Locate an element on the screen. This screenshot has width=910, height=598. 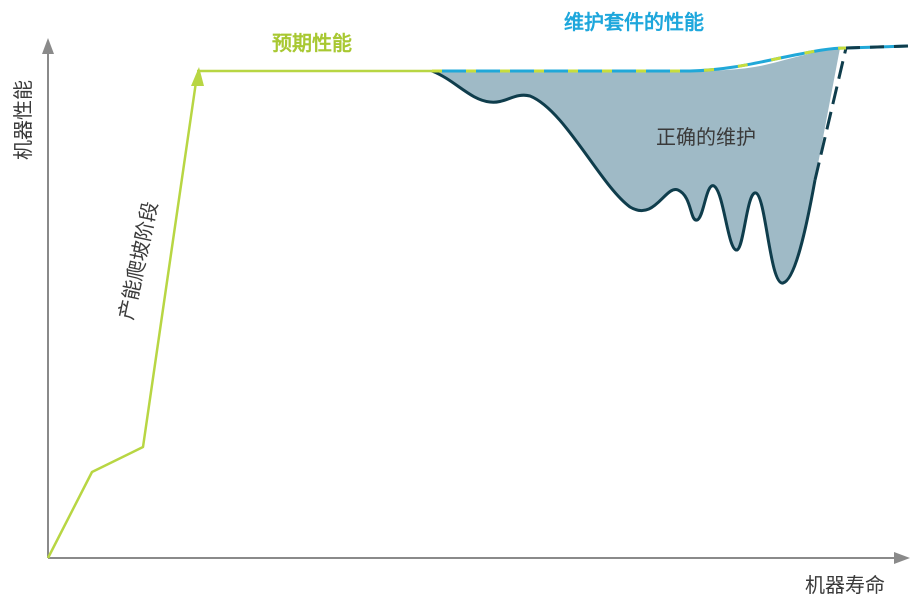
capacity-ramp-up-label: 产能爬坡阶段 is located at coordinates (138, 260).